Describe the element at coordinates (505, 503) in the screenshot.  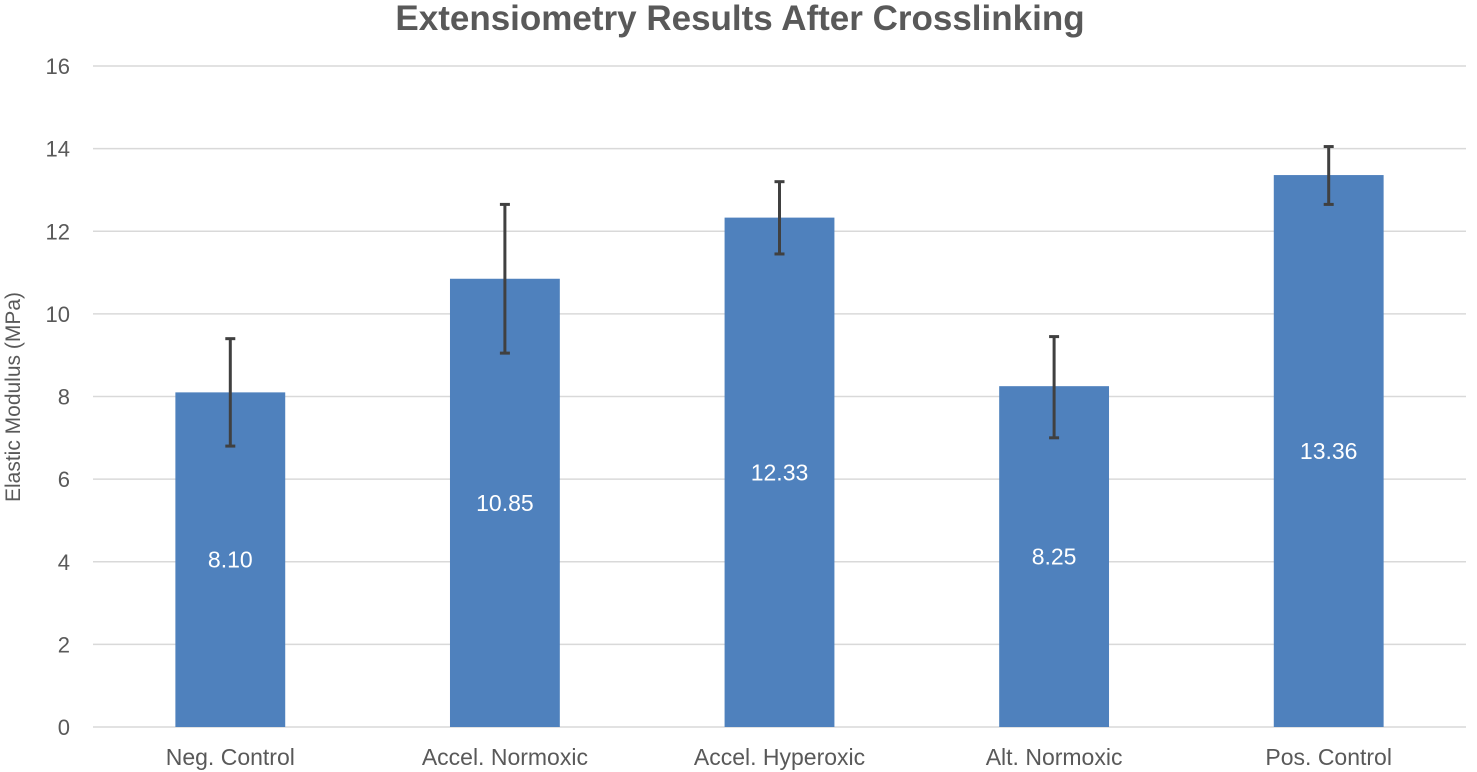
I see `data-label: 10.85` at that location.